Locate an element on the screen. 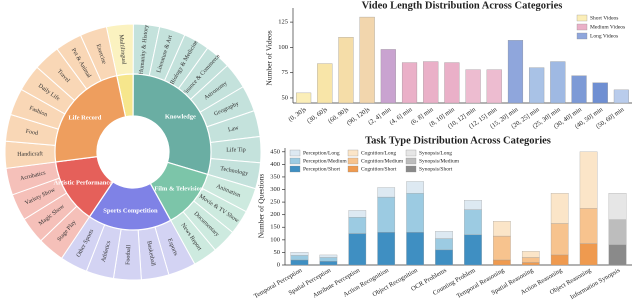  leaf-label: Life Tip is located at coordinates (236, 149).